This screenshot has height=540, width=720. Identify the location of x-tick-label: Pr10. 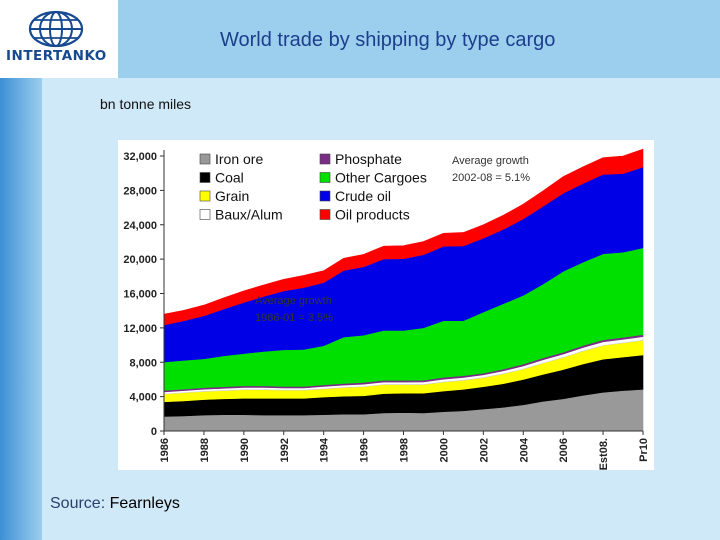
(644, 450).